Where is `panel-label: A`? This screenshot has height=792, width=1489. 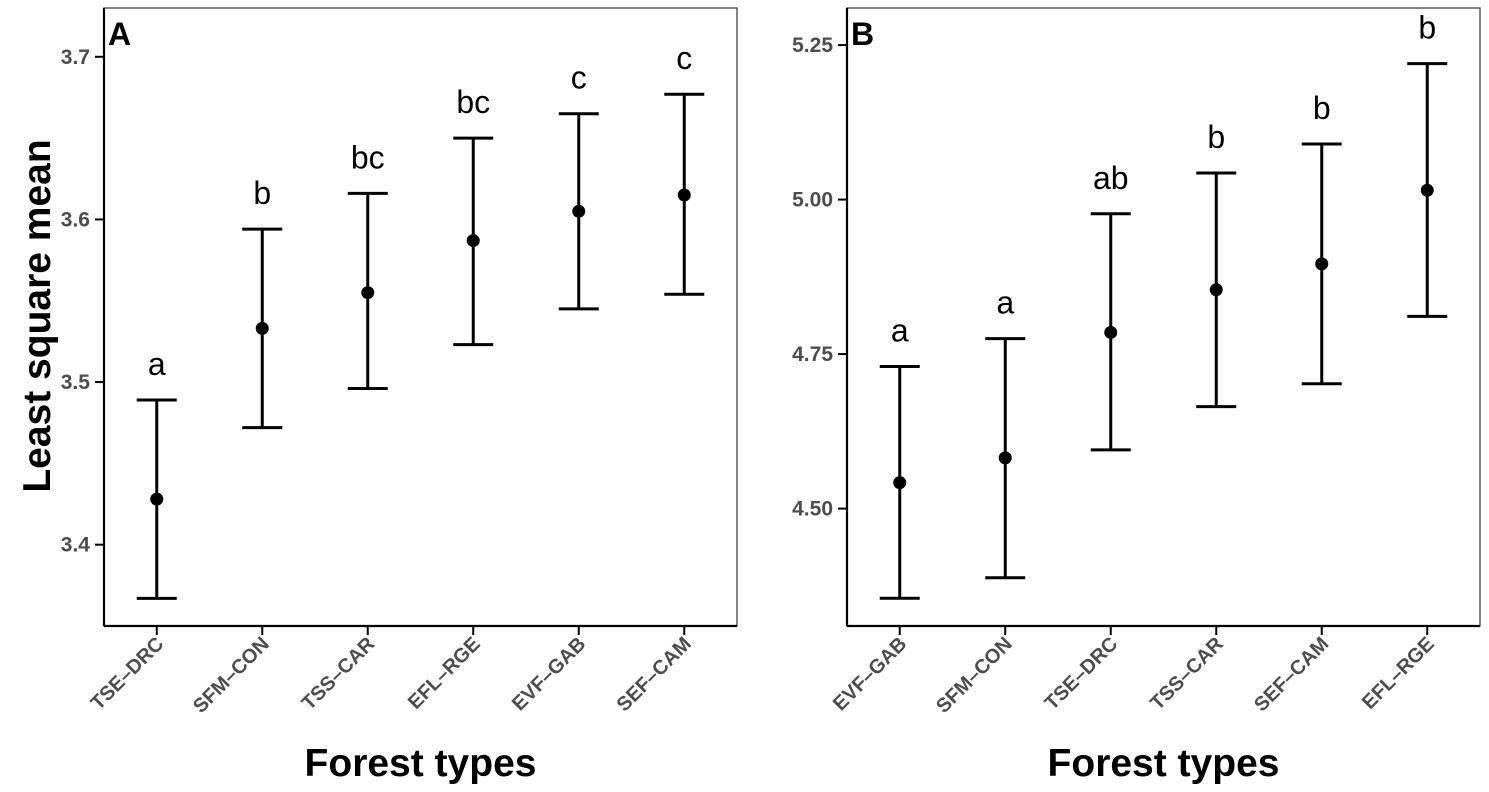
panel-label: A is located at coordinates (119, 34).